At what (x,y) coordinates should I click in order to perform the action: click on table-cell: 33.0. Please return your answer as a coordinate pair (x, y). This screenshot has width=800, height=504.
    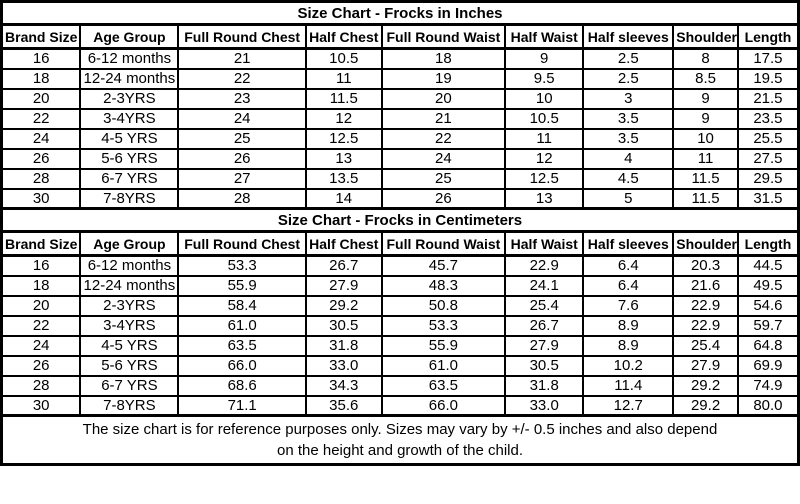
    Looking at the image, I should click on (544, 405).